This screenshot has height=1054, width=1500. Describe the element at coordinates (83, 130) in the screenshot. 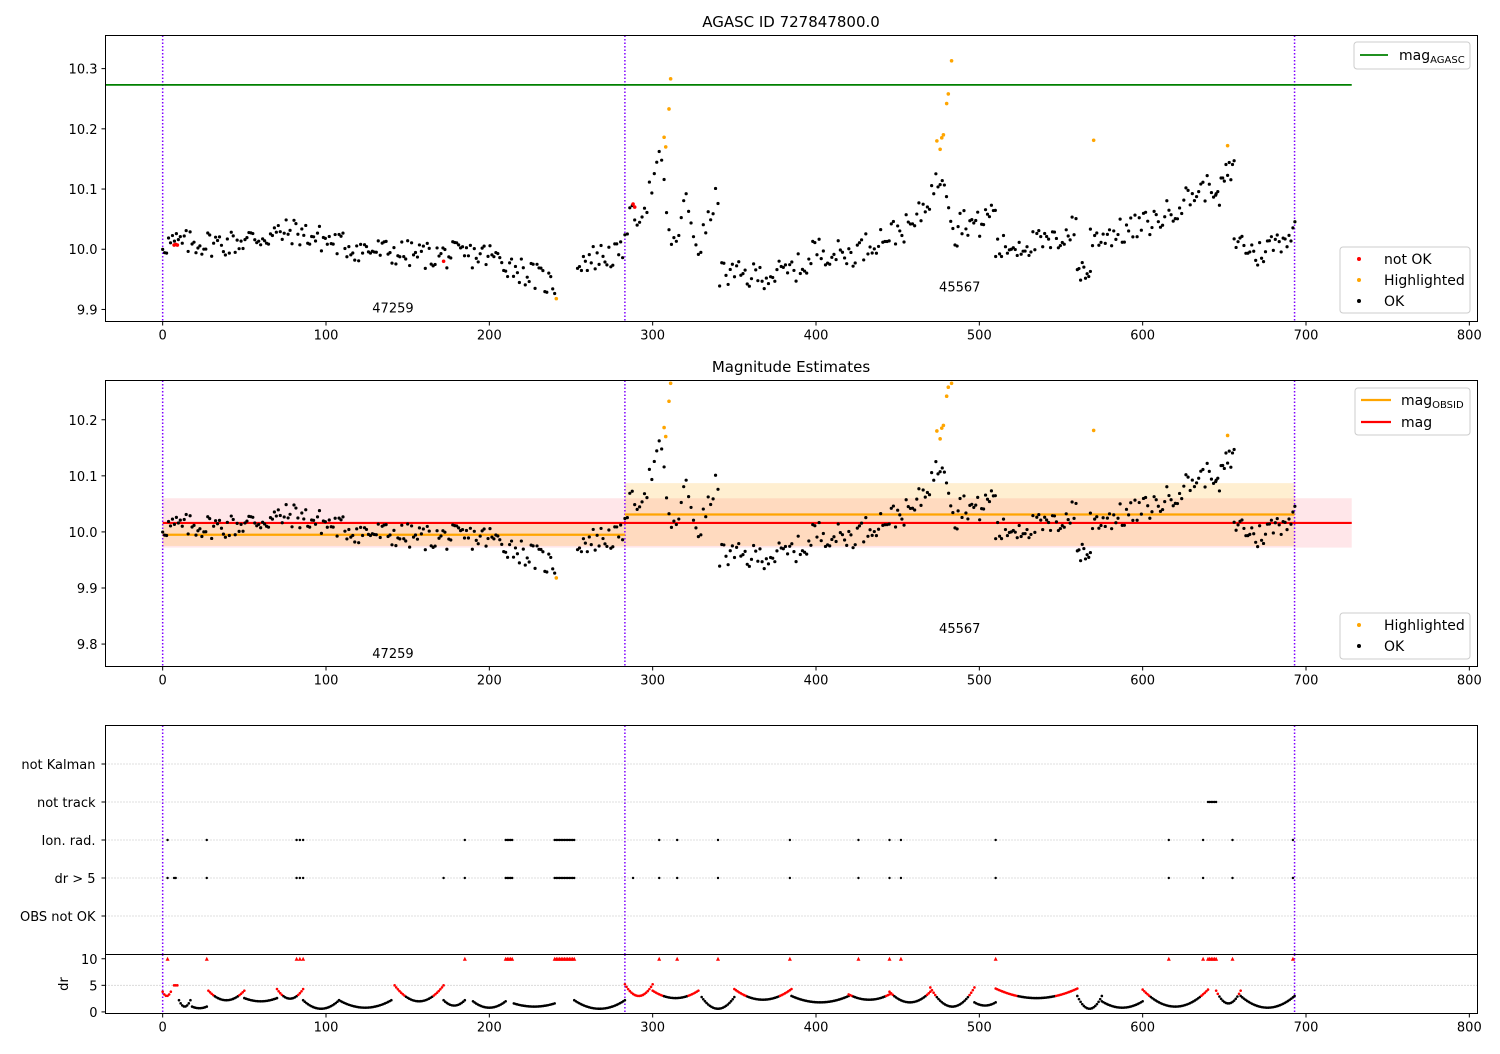

I see `panel1-ytick-label: 10.2` at that location.